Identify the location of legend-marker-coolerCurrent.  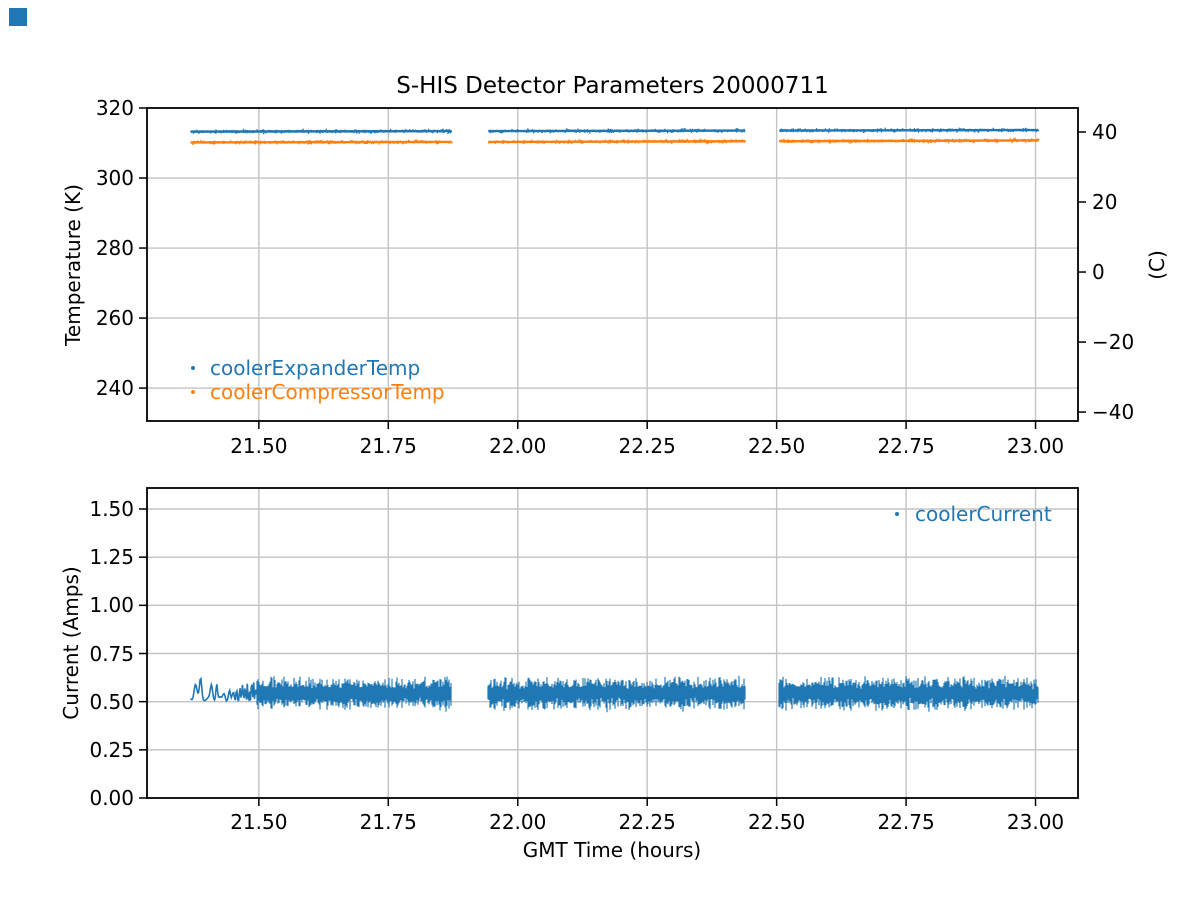
(897, 514).